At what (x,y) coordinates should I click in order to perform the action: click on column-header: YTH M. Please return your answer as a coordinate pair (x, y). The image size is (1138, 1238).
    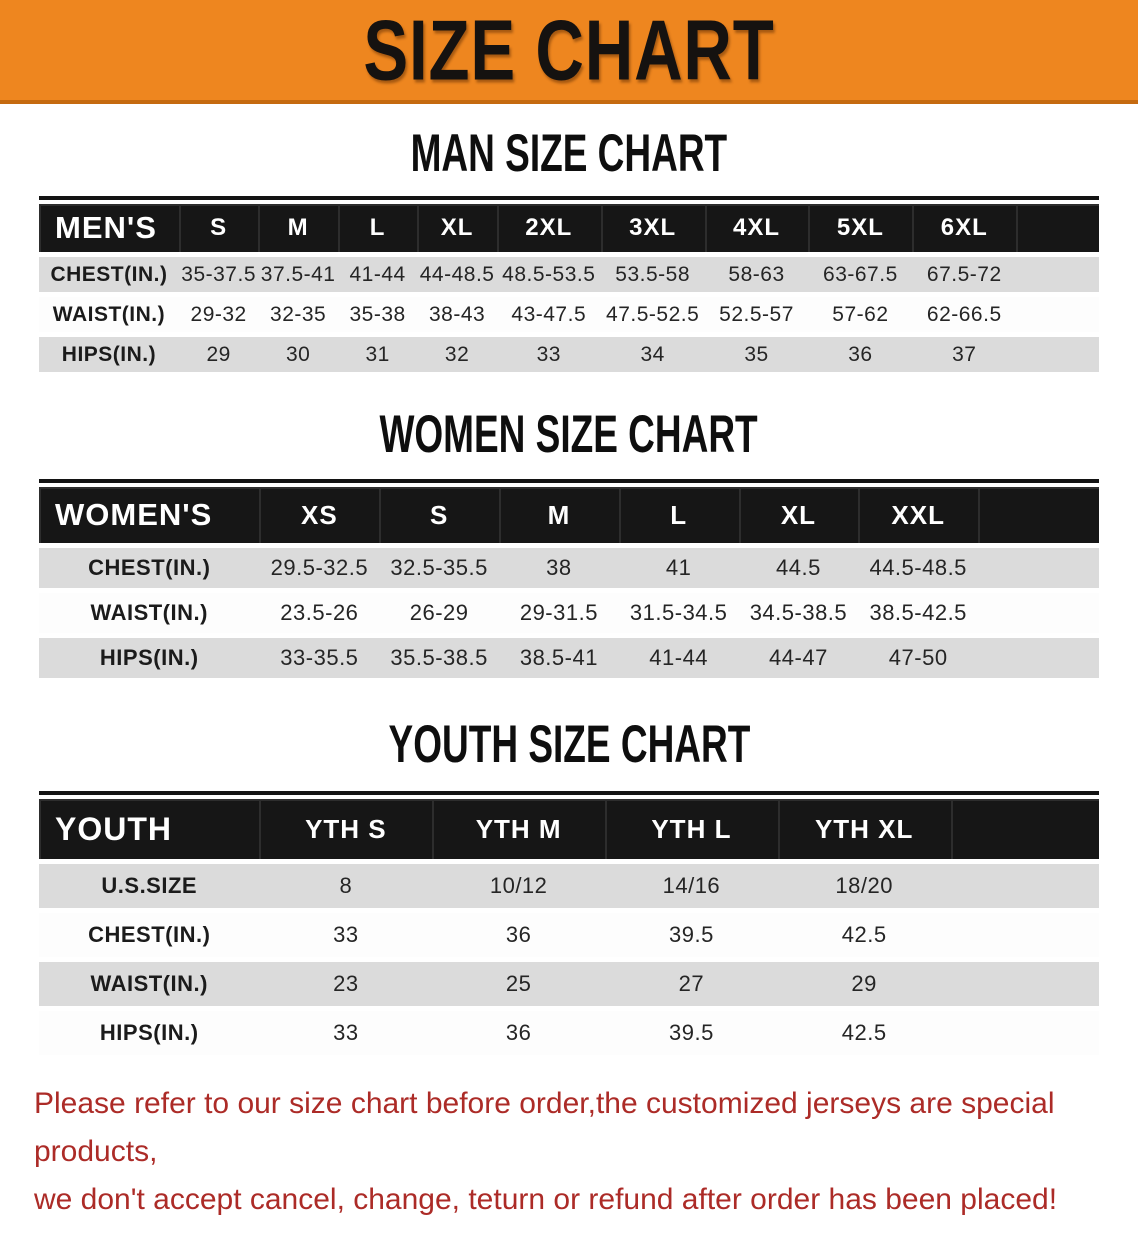
    Looking at the image, I should click on (519, 829).